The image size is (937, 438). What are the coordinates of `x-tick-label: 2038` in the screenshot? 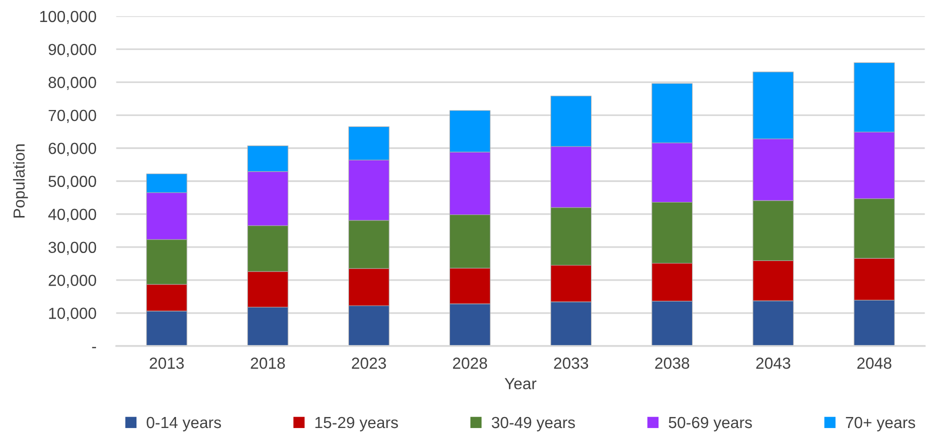 It's located at (672, 363).